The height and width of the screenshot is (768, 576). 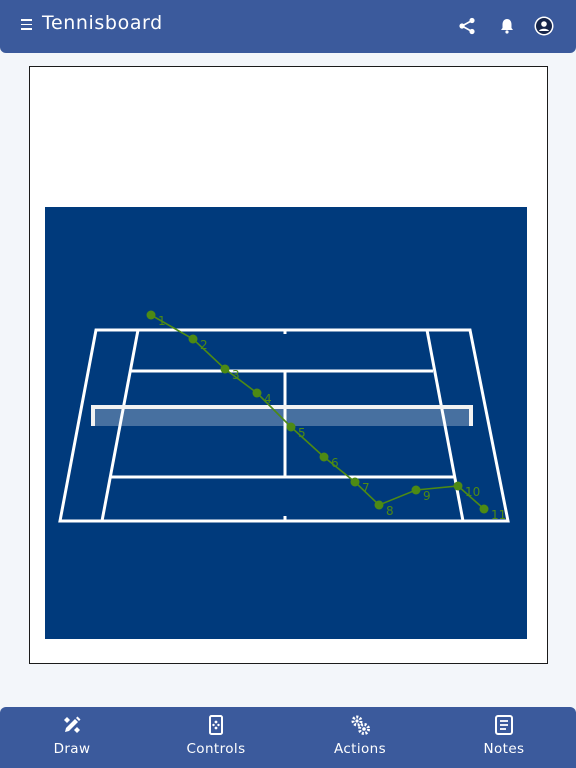 I want to click on nav-actions-label: Actions, so click(x=360, y=749).